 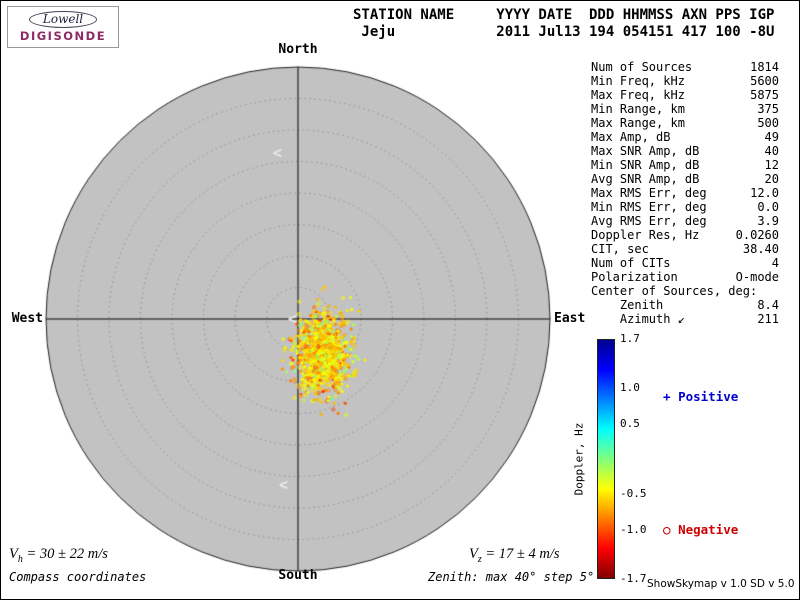 I want to click on info-row-value: 40, so click(x=771, y=151).